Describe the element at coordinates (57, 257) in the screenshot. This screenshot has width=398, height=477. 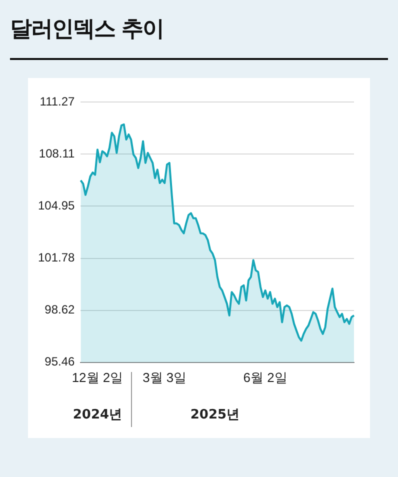
I see `y-tick-label: 101.78` at that location.